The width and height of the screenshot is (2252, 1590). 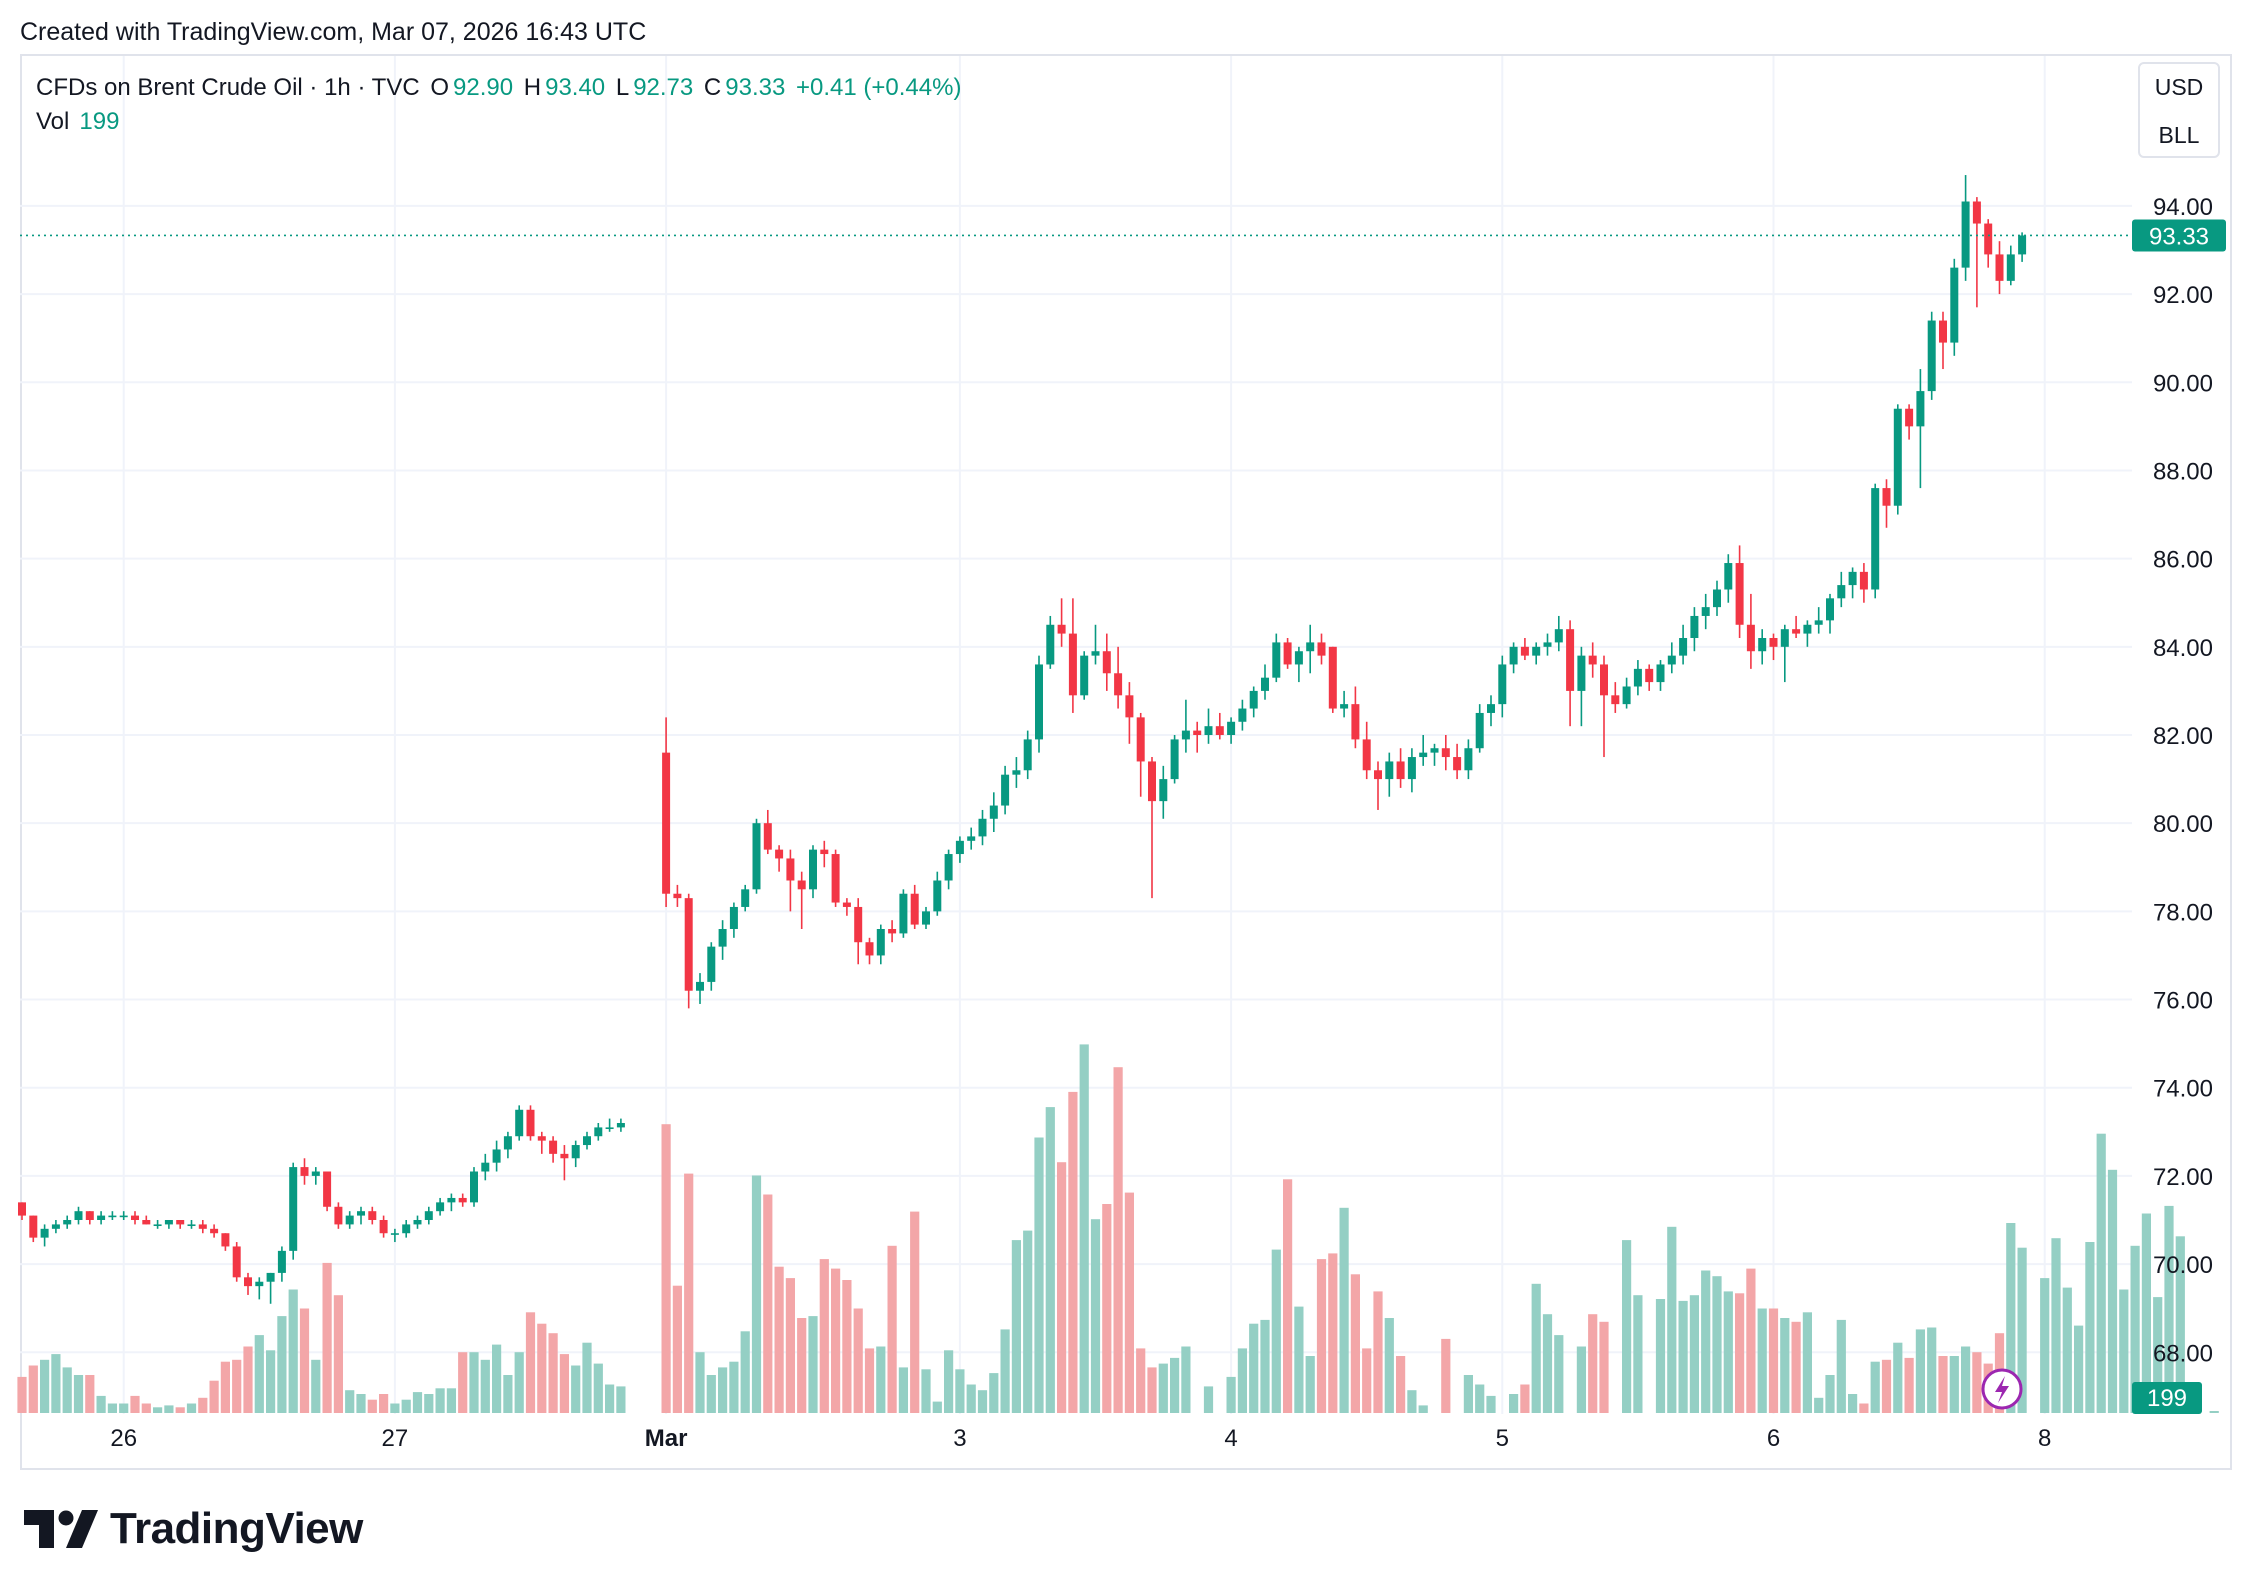 What do you see at coordinates (1502, 1438) in the screenshot?
I see `time-tick-label: 5` at bounding box center [1502, 1438].